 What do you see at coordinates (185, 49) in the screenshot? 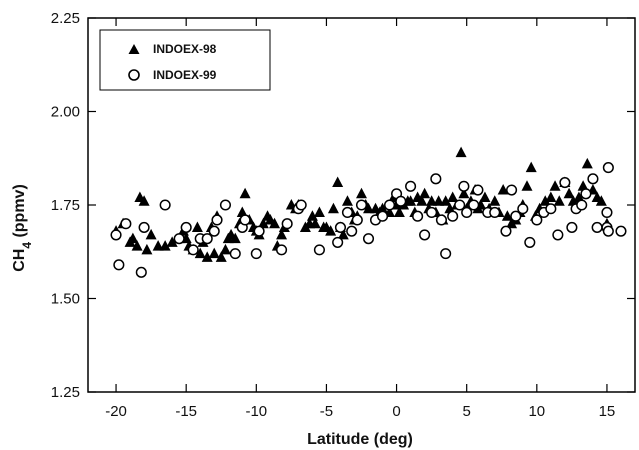
I see `legend-label-indoex-98: INDOEX-98` at bounding box center [185, 49].